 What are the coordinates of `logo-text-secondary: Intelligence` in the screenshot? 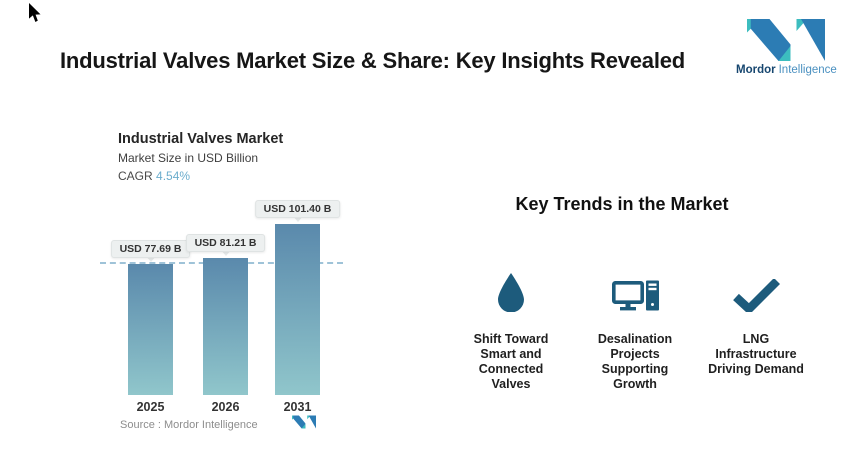 It's located at (807, 70).